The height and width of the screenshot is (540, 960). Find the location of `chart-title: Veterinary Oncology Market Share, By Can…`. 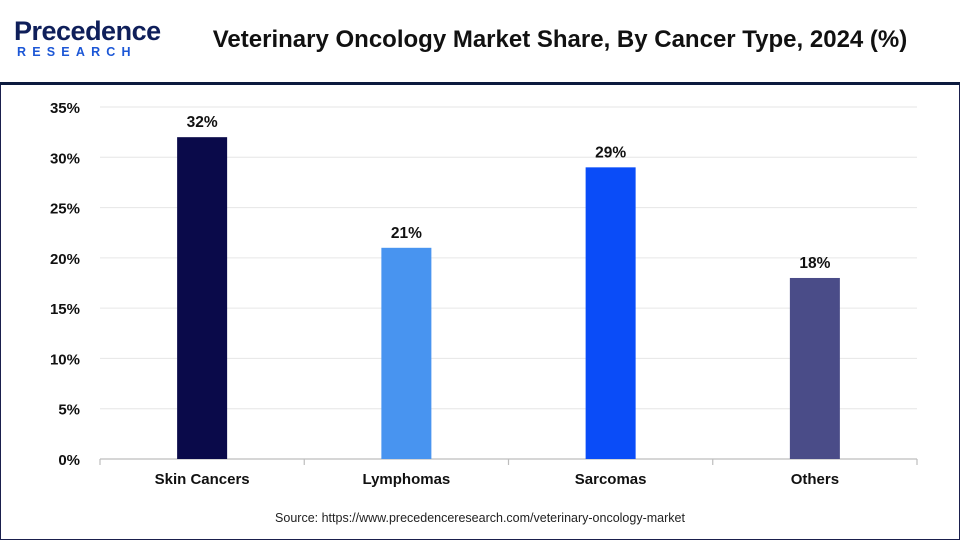

chart-title: Veterinary Oncology Market Share, By Can… is located at coordinates (560, 39).